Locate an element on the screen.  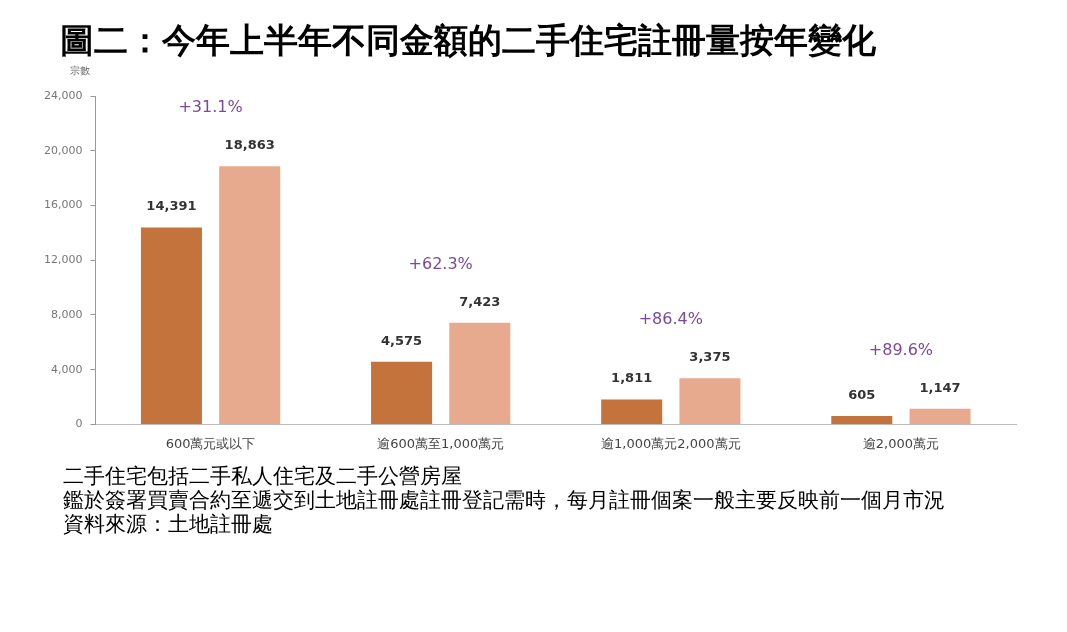
chart-title: 圖二：今年上半年不同金額的二手住宅註冊量按年變化 is located at coordinates (468, 40).